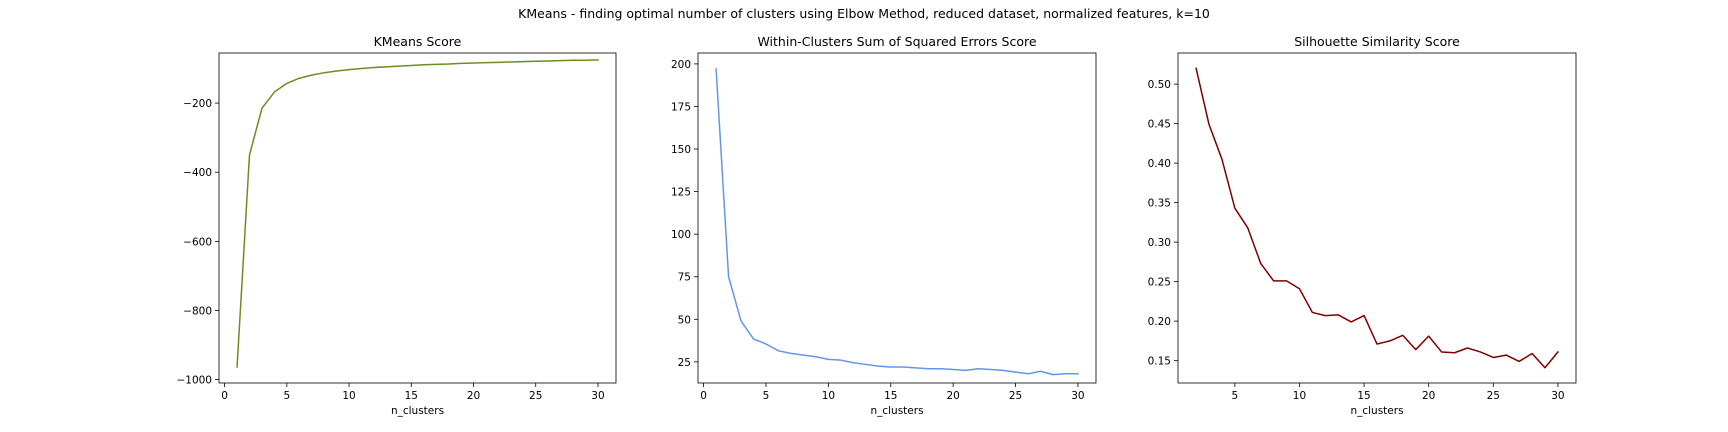 The width and height of the screenshot is (1728, 432). Describe the element at coordinates (194, 381) in the screenshot. I see `y-tick-label: −1000` at that location.